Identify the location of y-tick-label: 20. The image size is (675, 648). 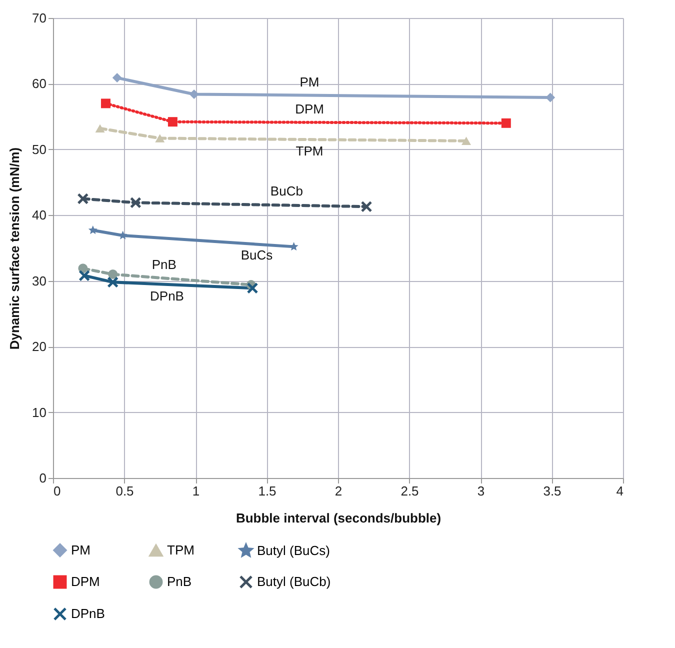
(39, 346).